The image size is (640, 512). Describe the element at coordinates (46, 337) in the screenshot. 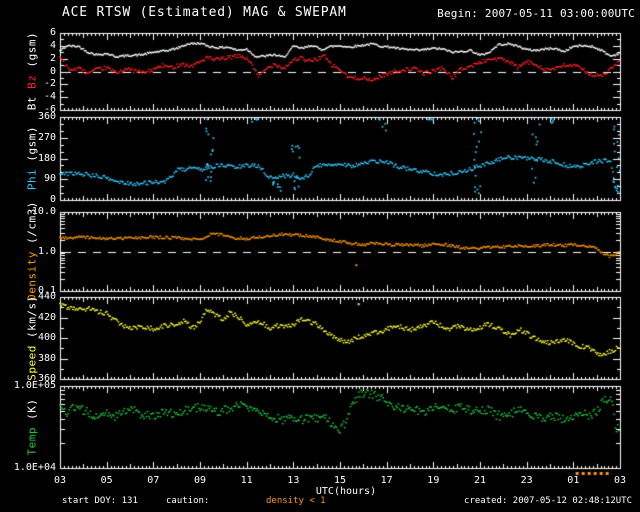

I see `y-tick-label: 400` at that location.